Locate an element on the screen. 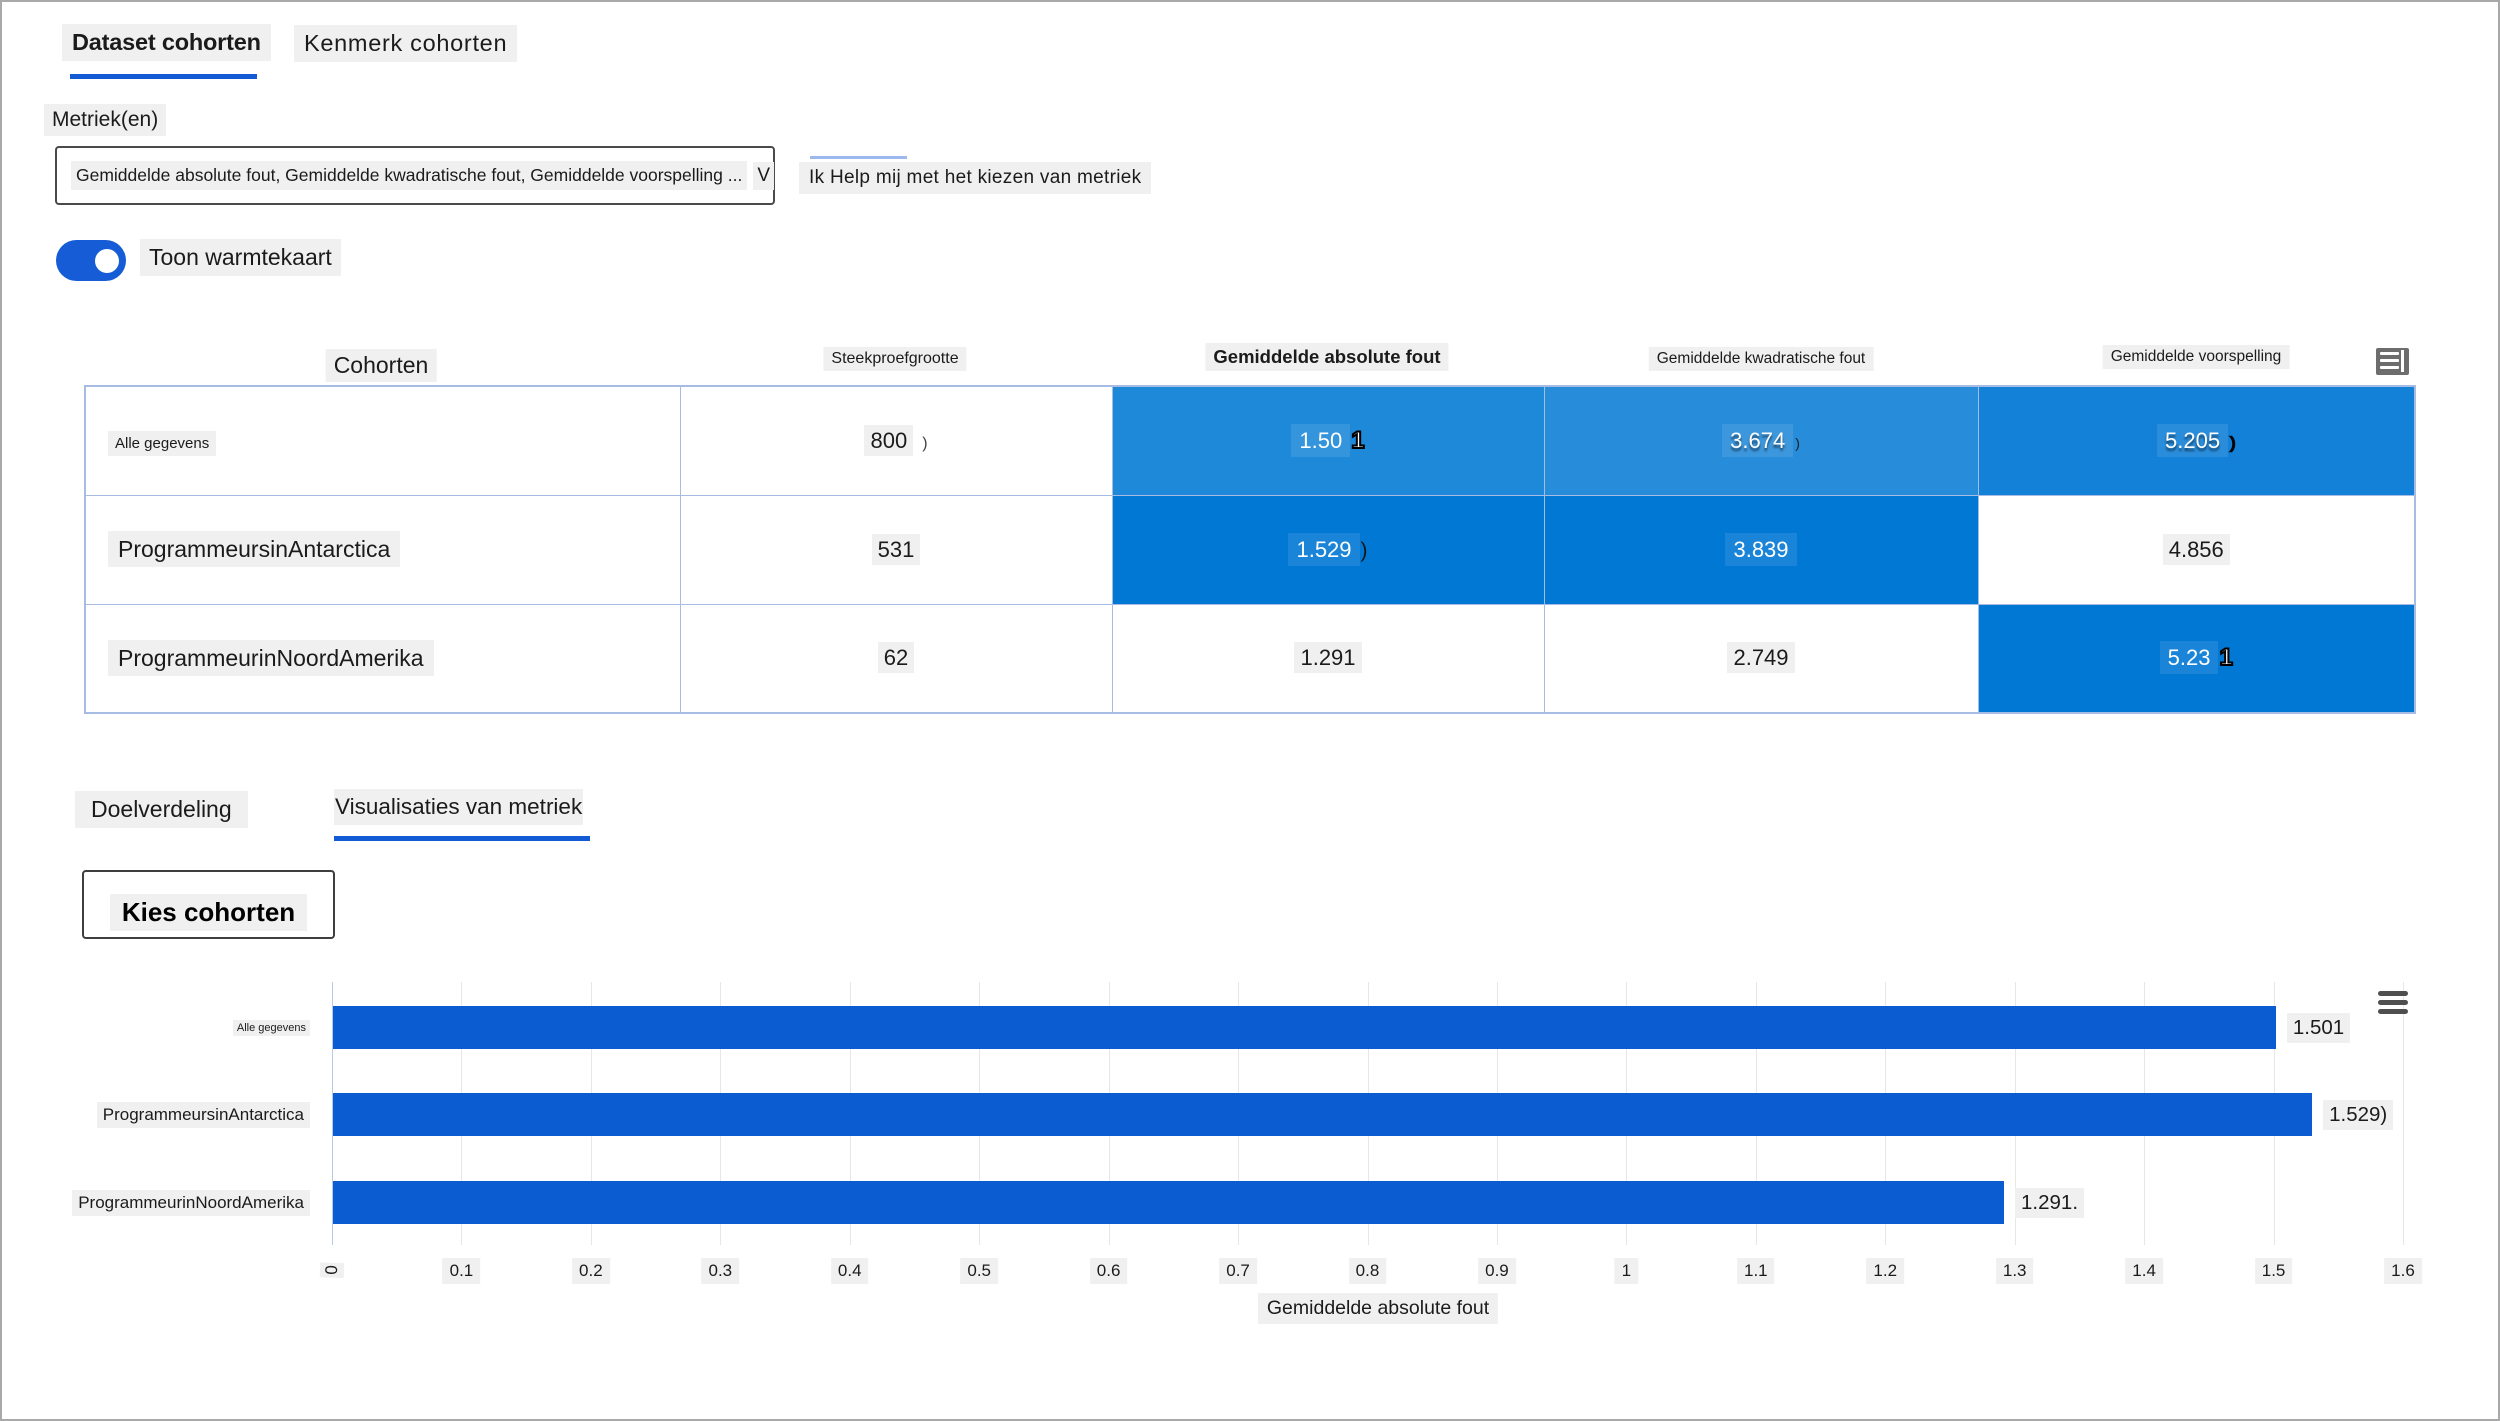 This screenshot has width=2500, height=1421. cell-value: 4.856 is located at coordinates (2196, 549).